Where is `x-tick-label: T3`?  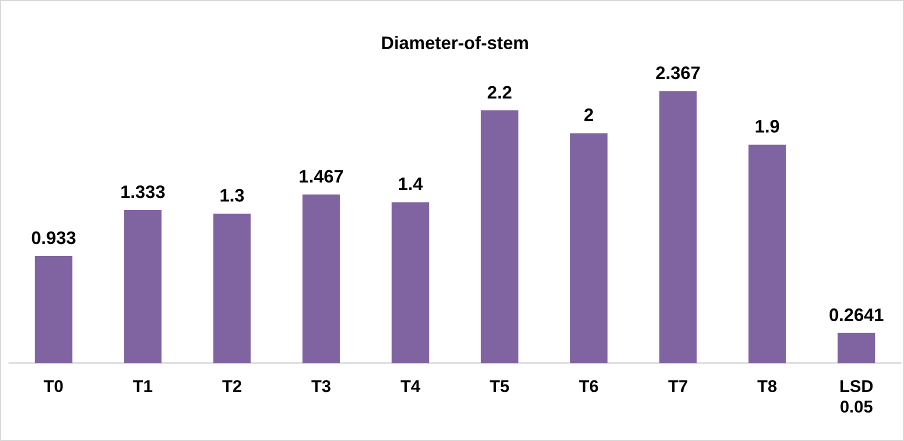
x-tick-label: T3 is located at coordinates (321, 386).